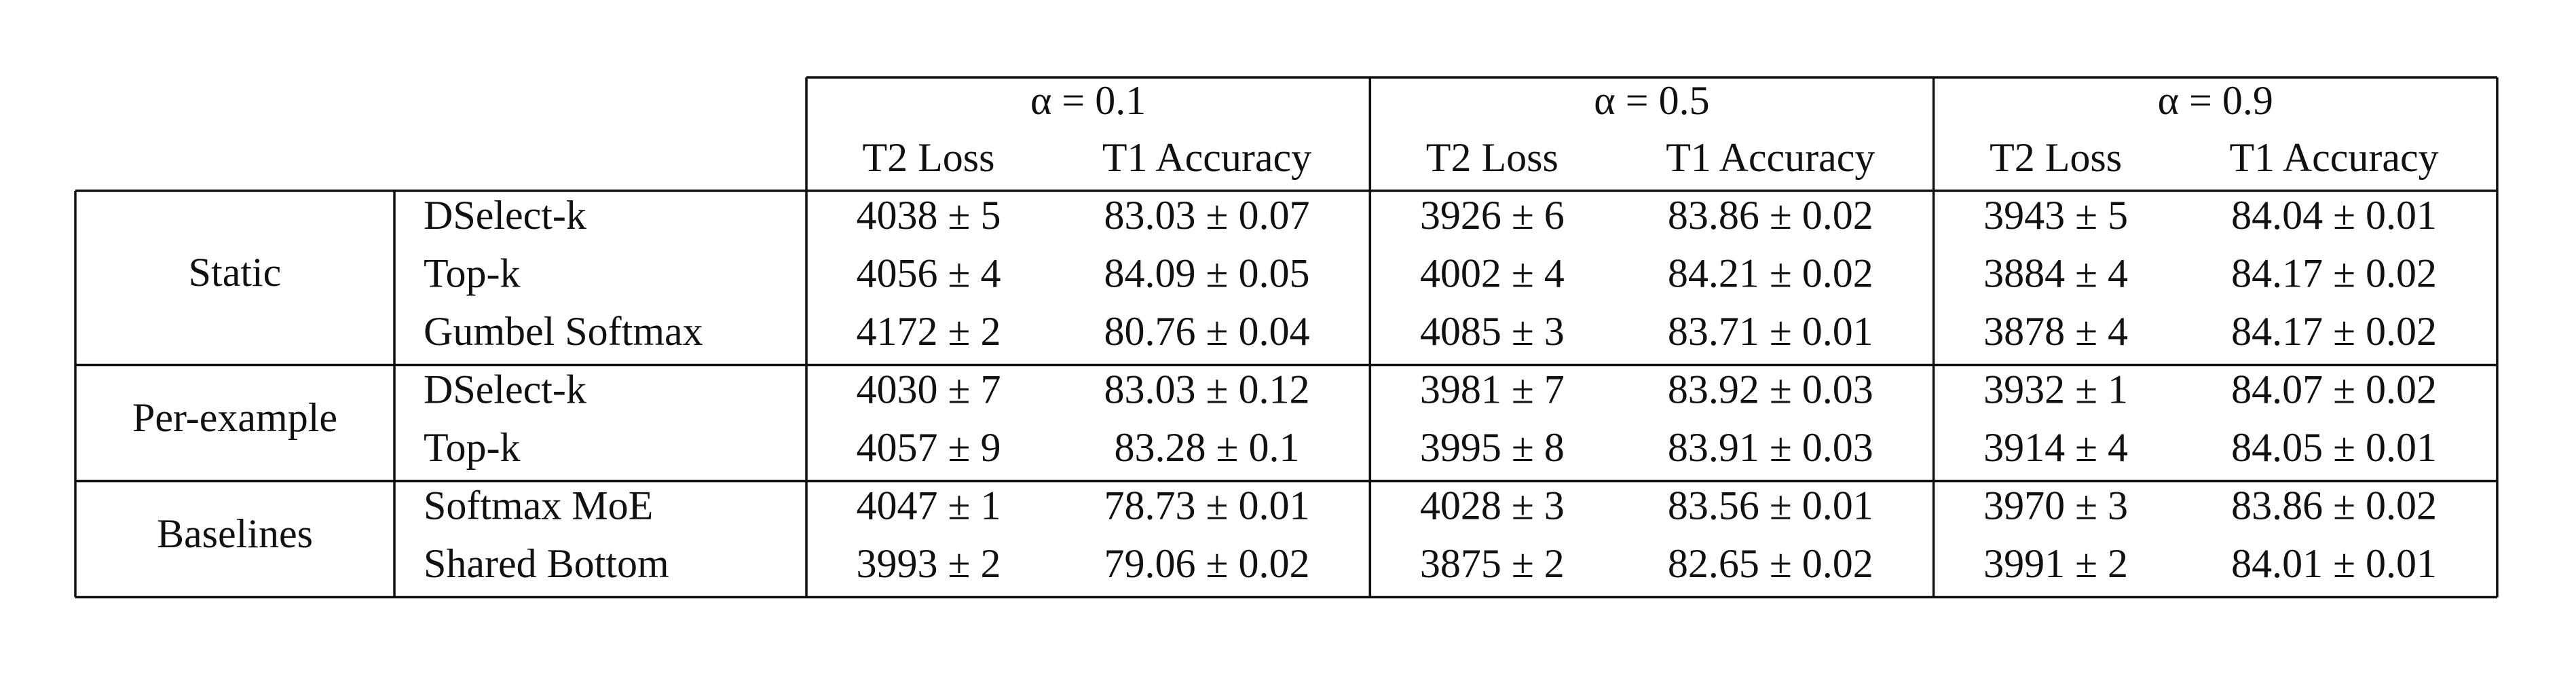 The height and width of the screenshot is (679, 2576). I want to click on cell-value: 83.91 ± 0.03, so click(1771, 448).